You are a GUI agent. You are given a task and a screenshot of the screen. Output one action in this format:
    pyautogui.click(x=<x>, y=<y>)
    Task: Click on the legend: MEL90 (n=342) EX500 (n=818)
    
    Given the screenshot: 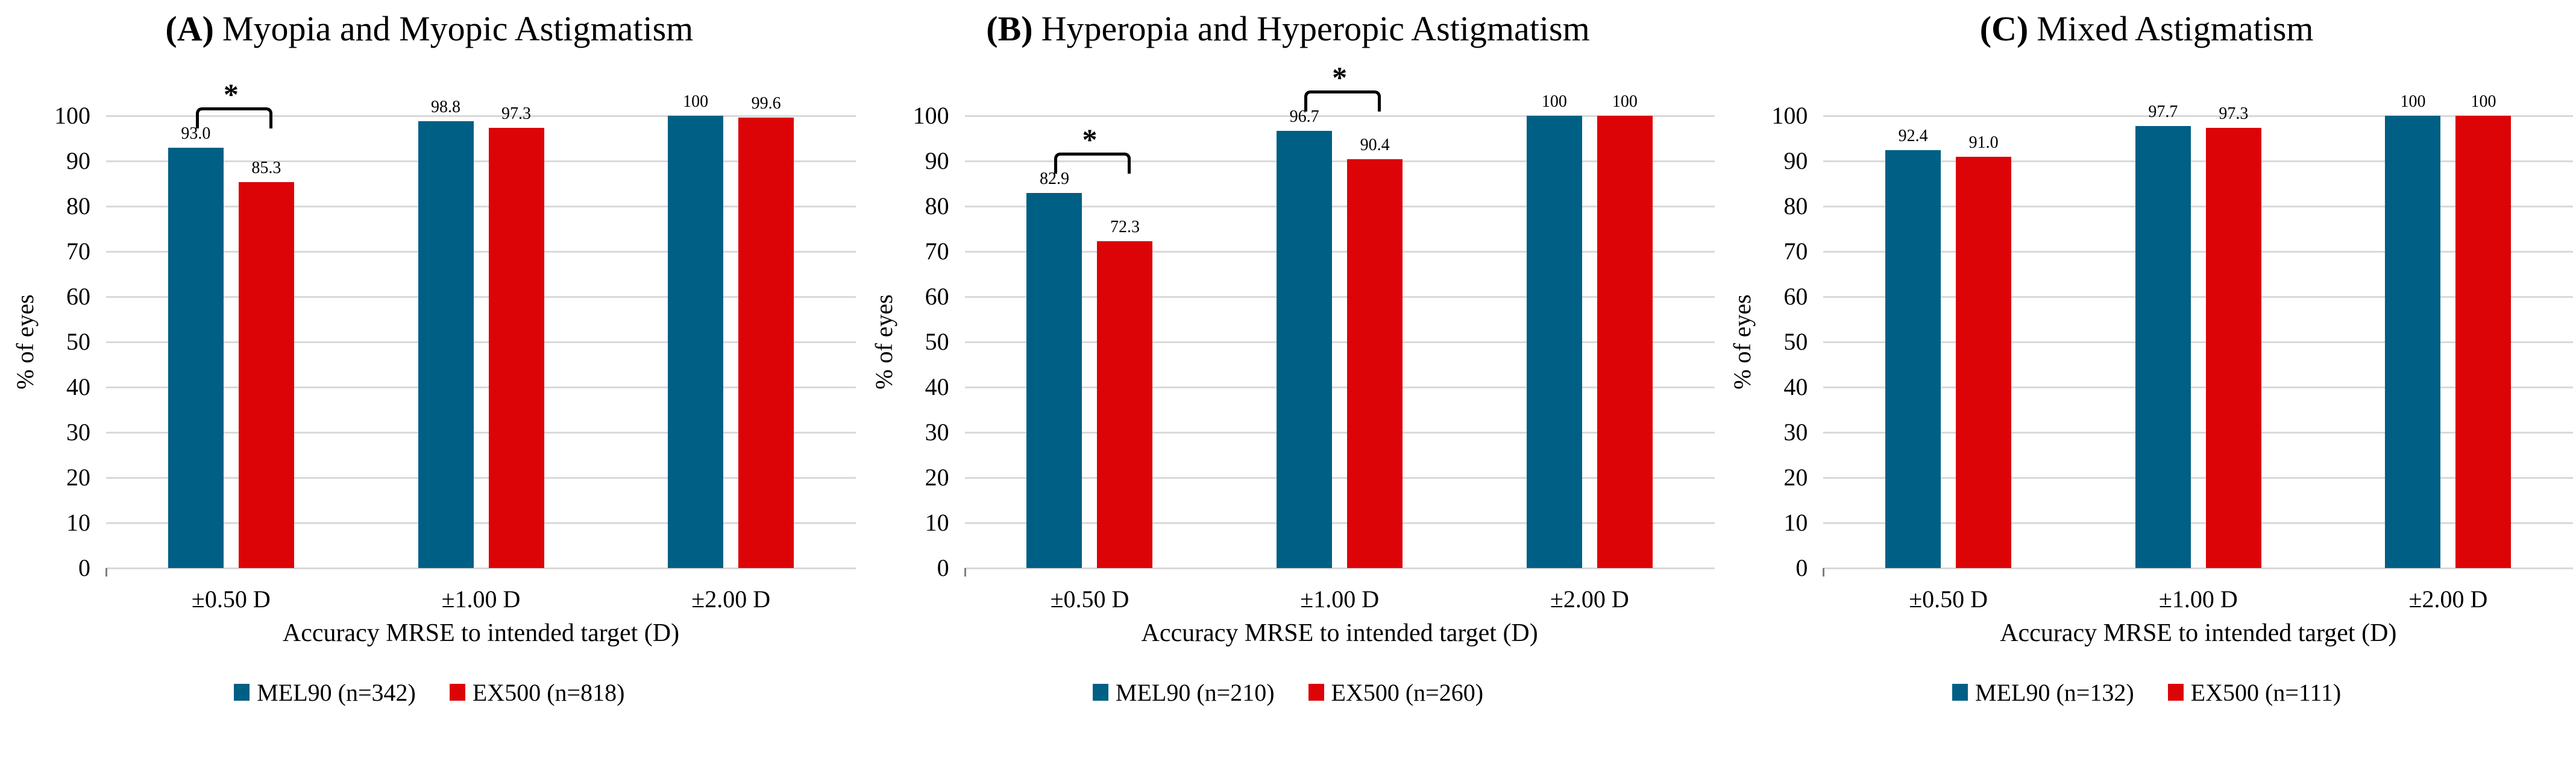 What is the action you would take?
    pyautogui.click(x=429, y=692)
    